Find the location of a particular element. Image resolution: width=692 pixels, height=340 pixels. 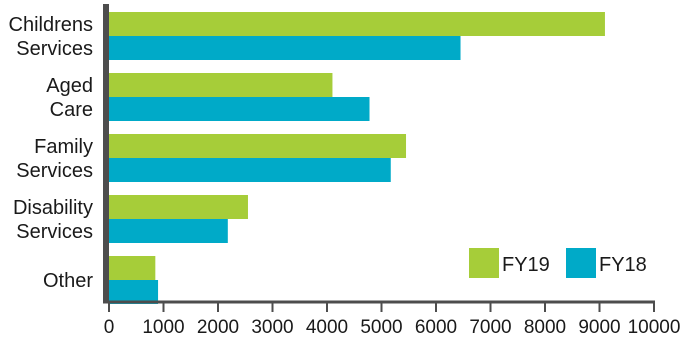

legend-swatch-fy18 is located at coordinates (581, 263).